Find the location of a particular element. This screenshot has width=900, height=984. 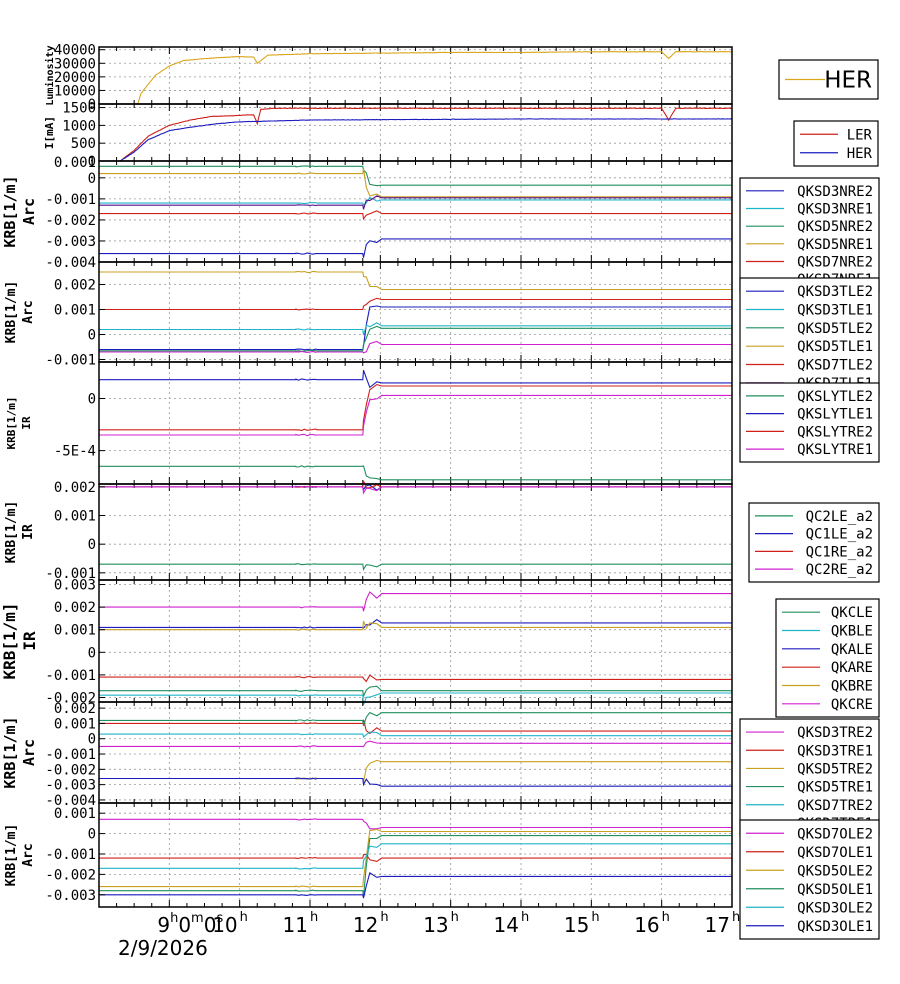

legend-label: QKBRE is located at coordinates (852, 687).